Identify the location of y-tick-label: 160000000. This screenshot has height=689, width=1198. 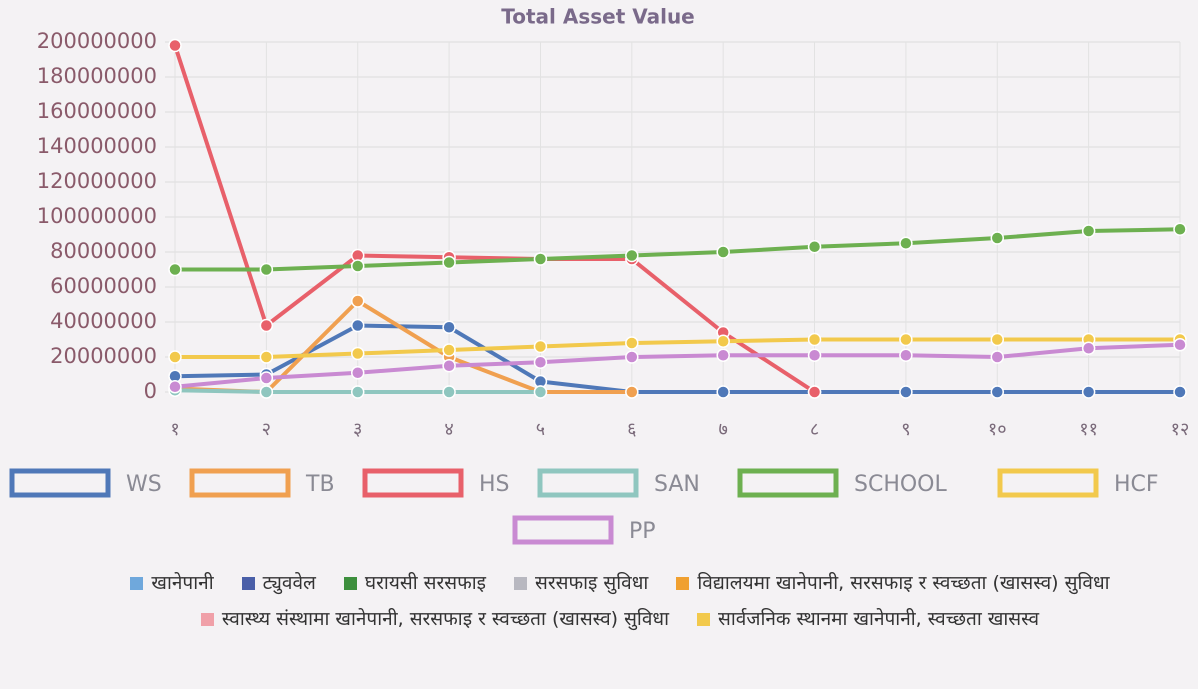
(97, 111).